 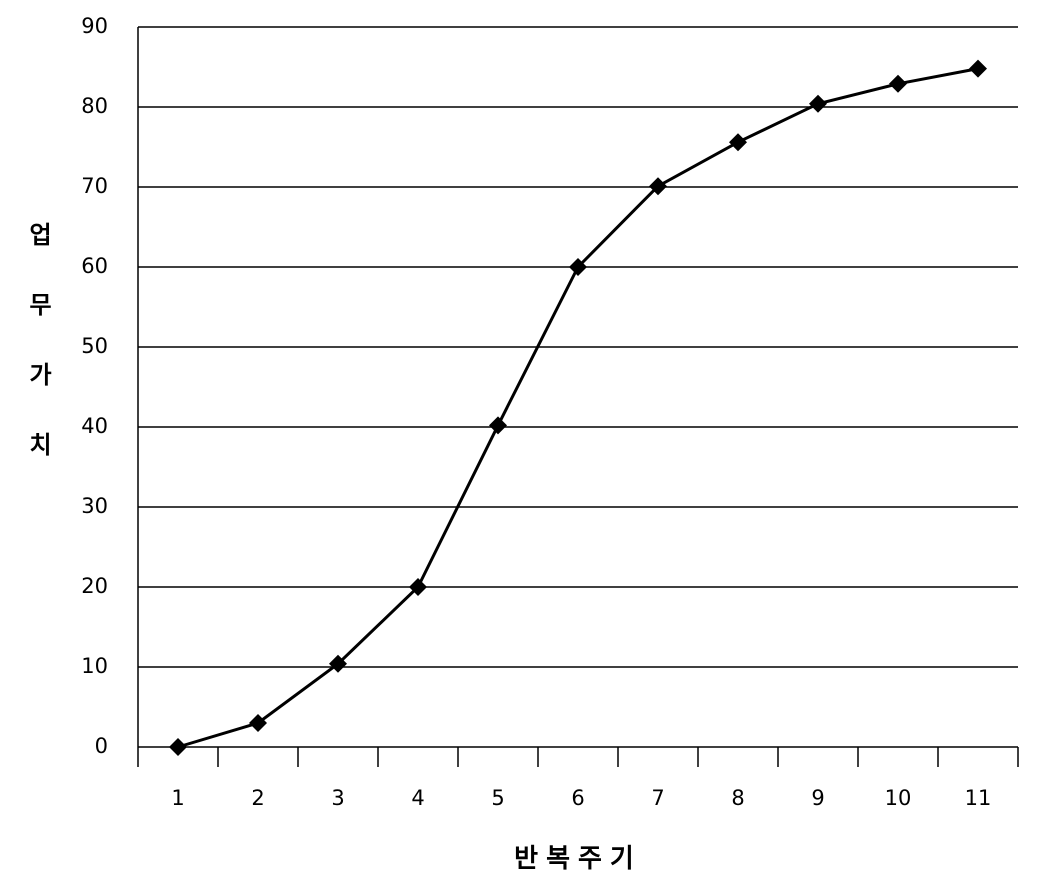 What do you see at coordinates (94, 106) in the screenshot?
I see `y-tick-label: 80` at bounding box center [94, 106].